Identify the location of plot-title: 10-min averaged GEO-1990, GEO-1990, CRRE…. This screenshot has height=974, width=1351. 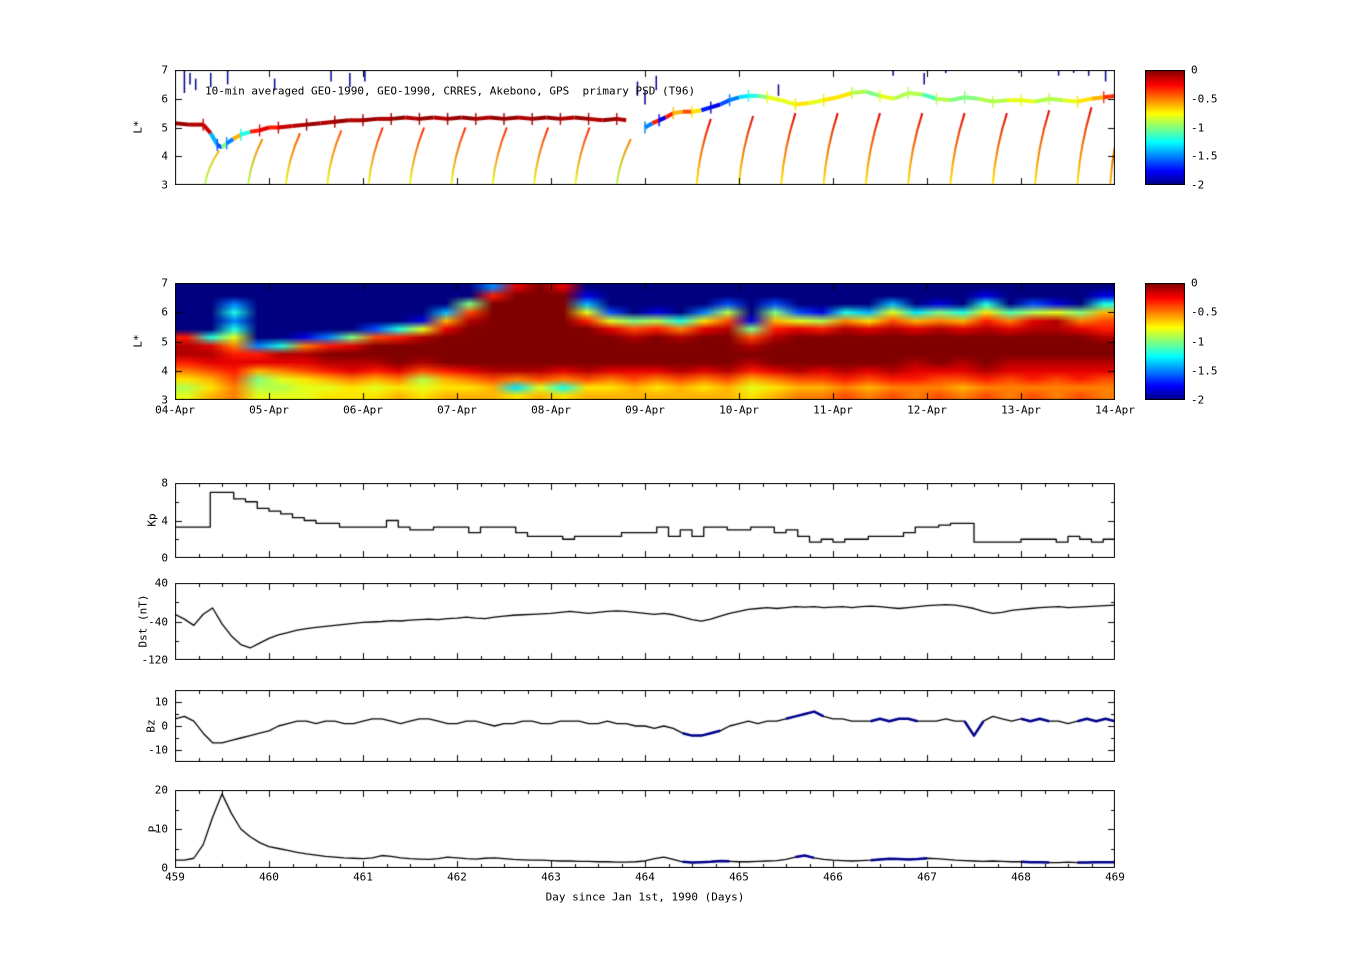
(450, 91).